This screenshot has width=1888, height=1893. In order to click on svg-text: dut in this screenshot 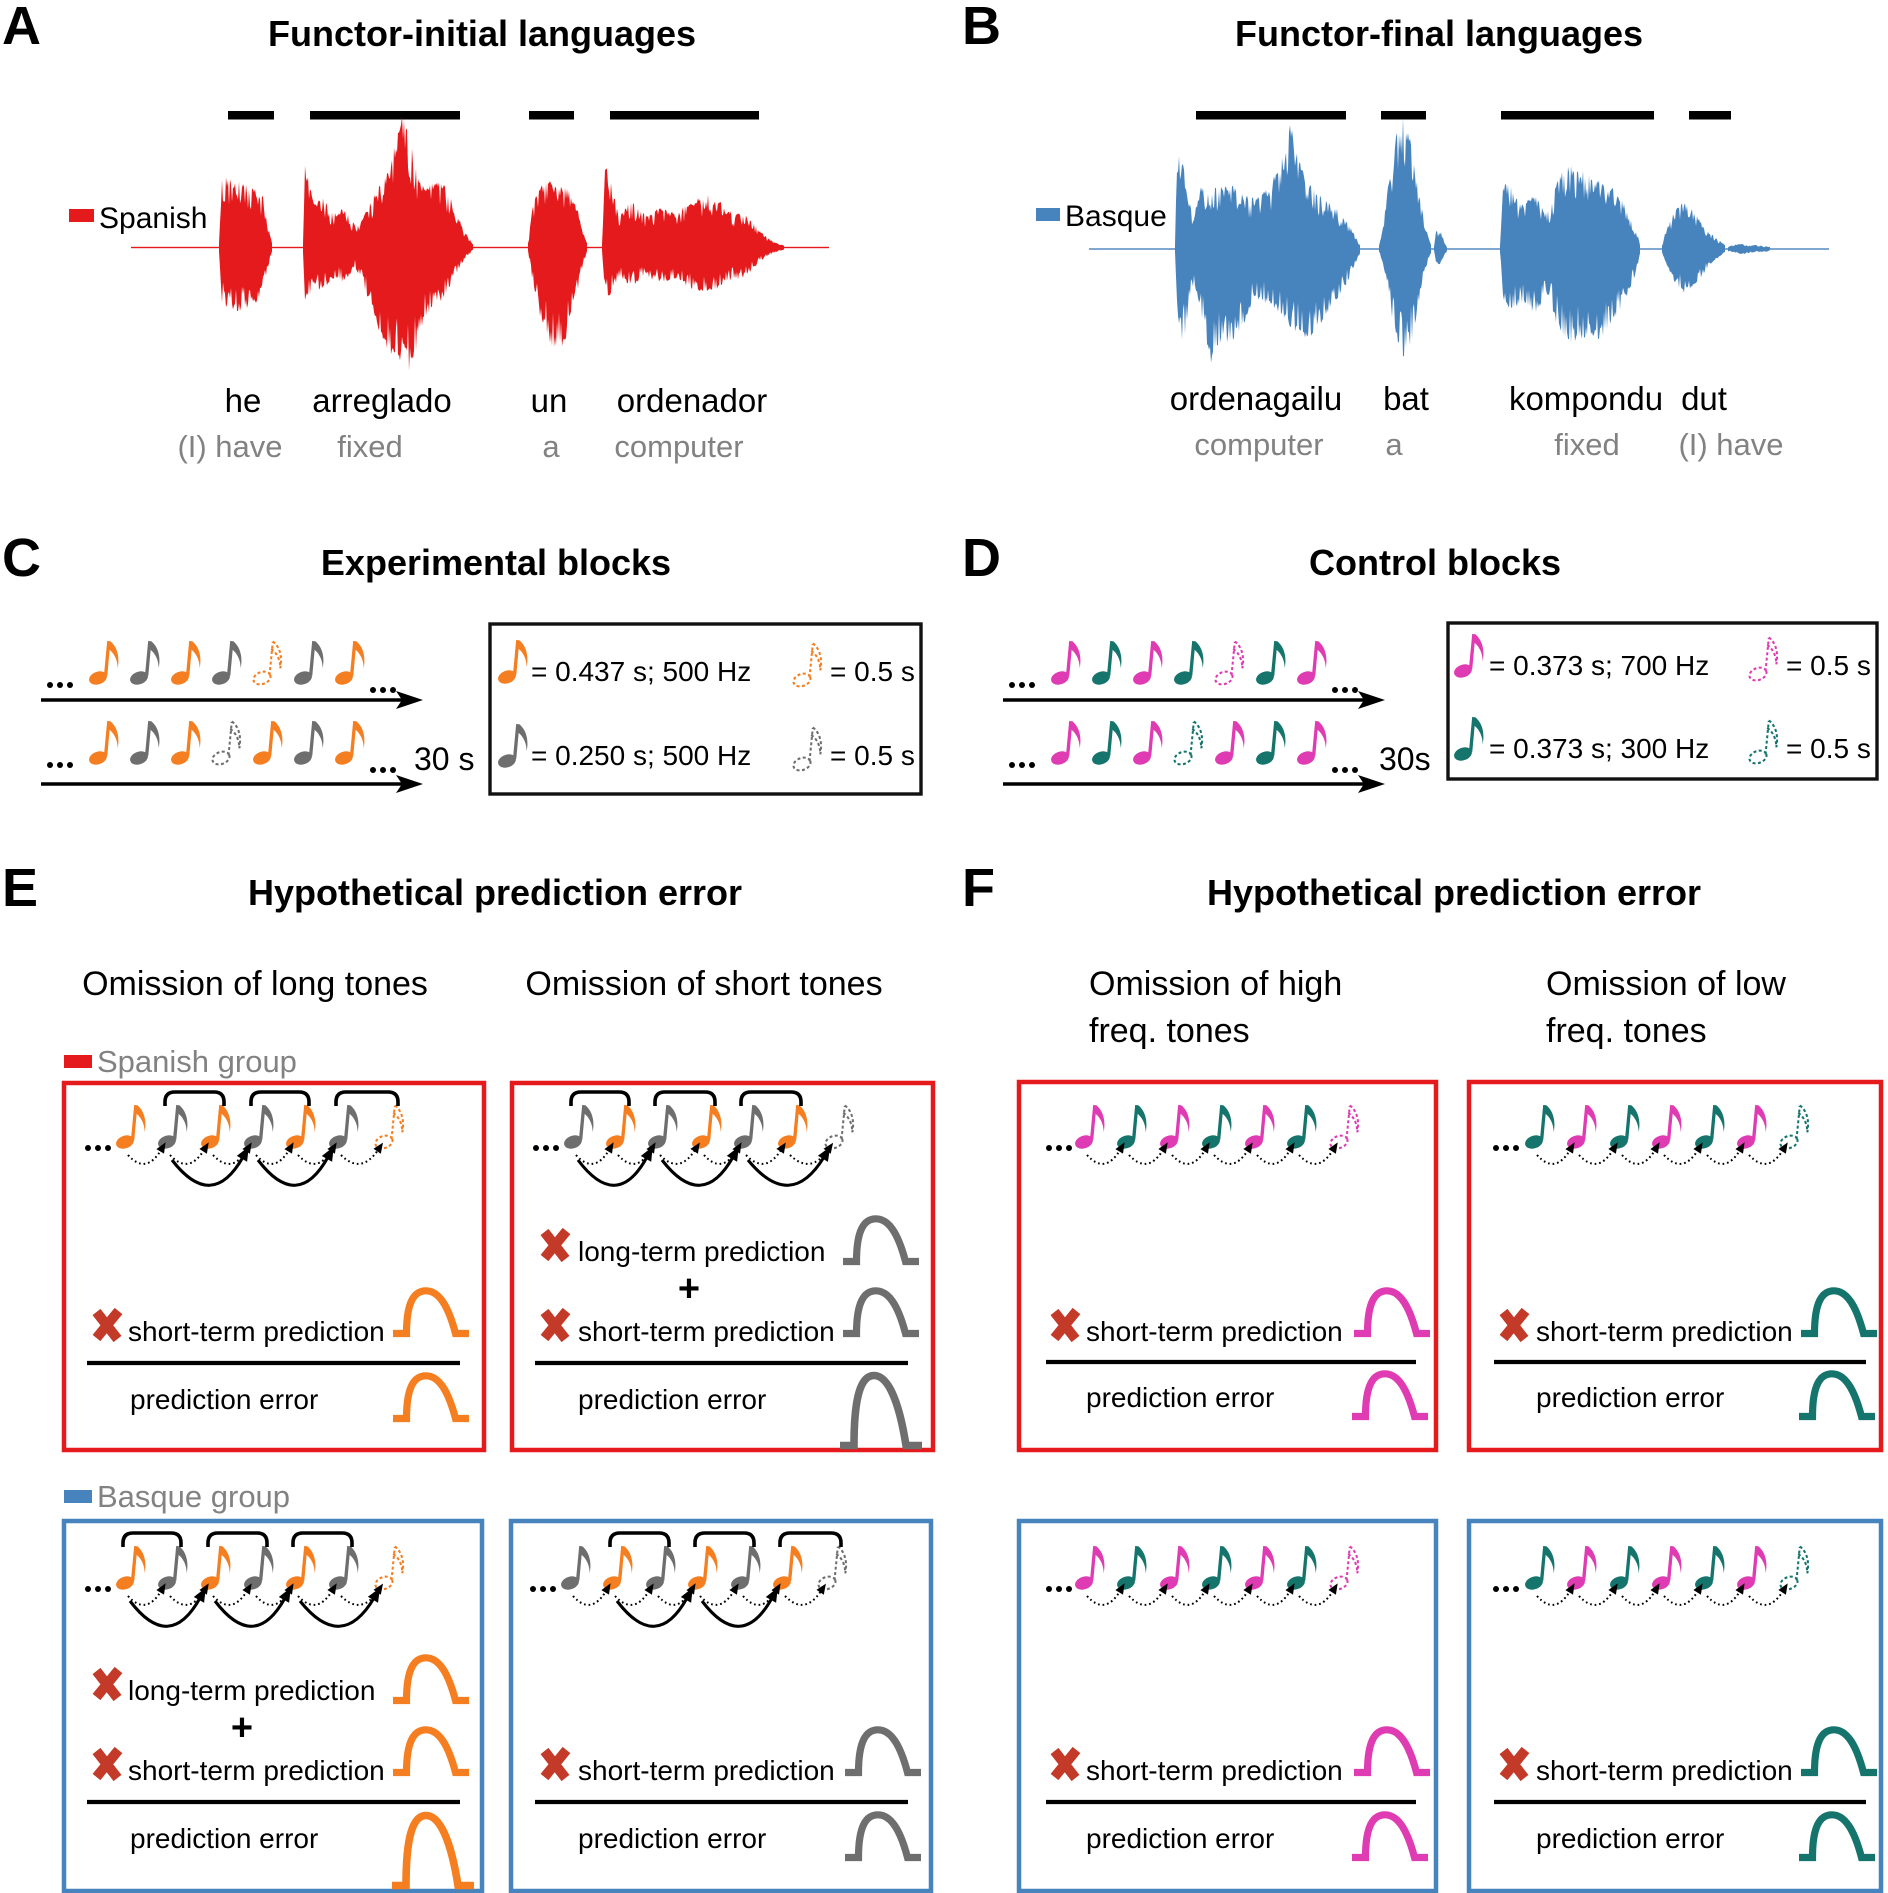, I will do `click(1704, 398)`.